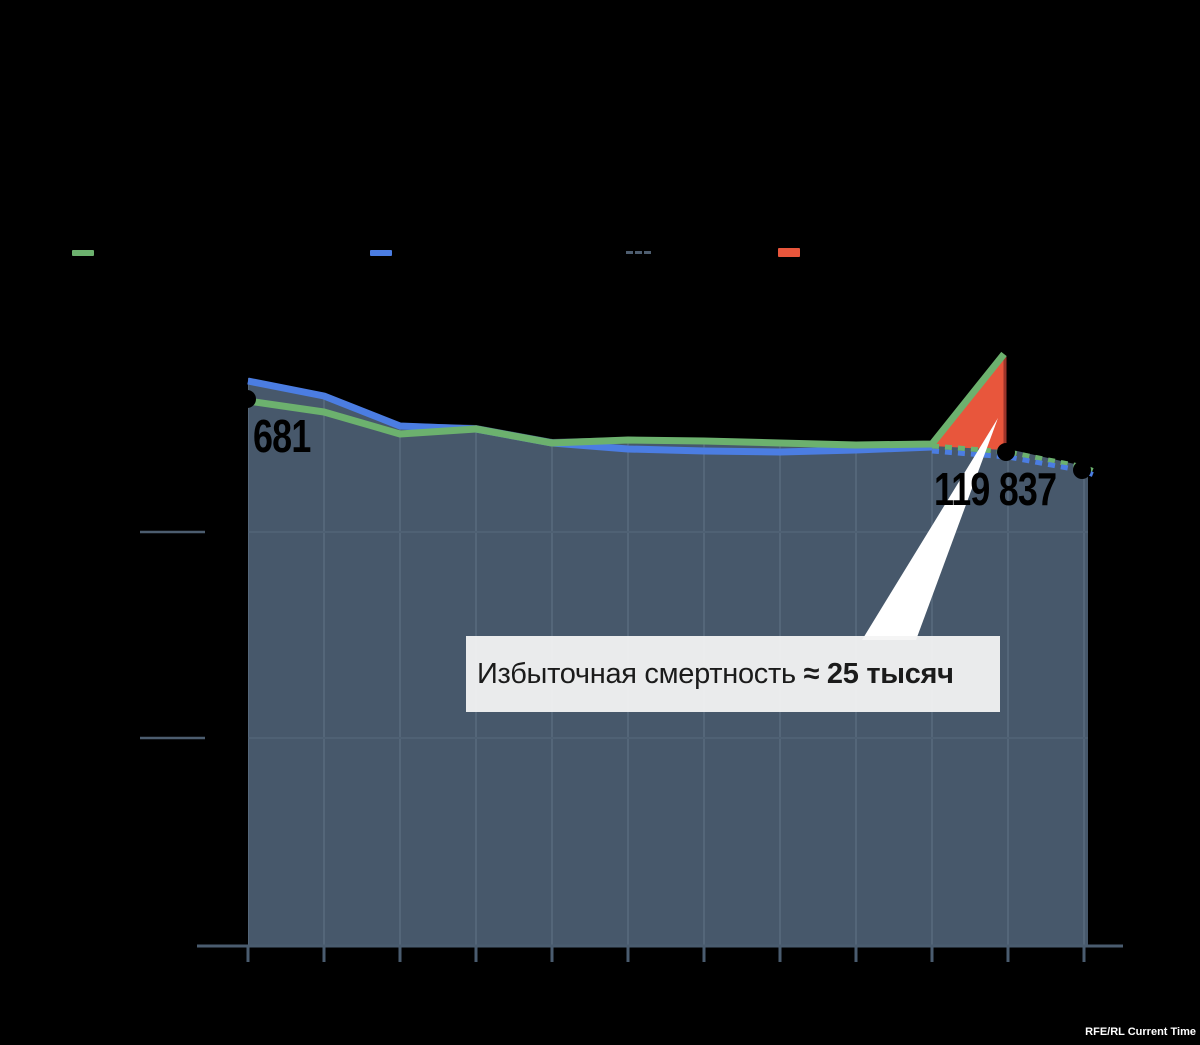 The image size is (1200, 1045). I want to click on callout-arrow, so click(930, 529).